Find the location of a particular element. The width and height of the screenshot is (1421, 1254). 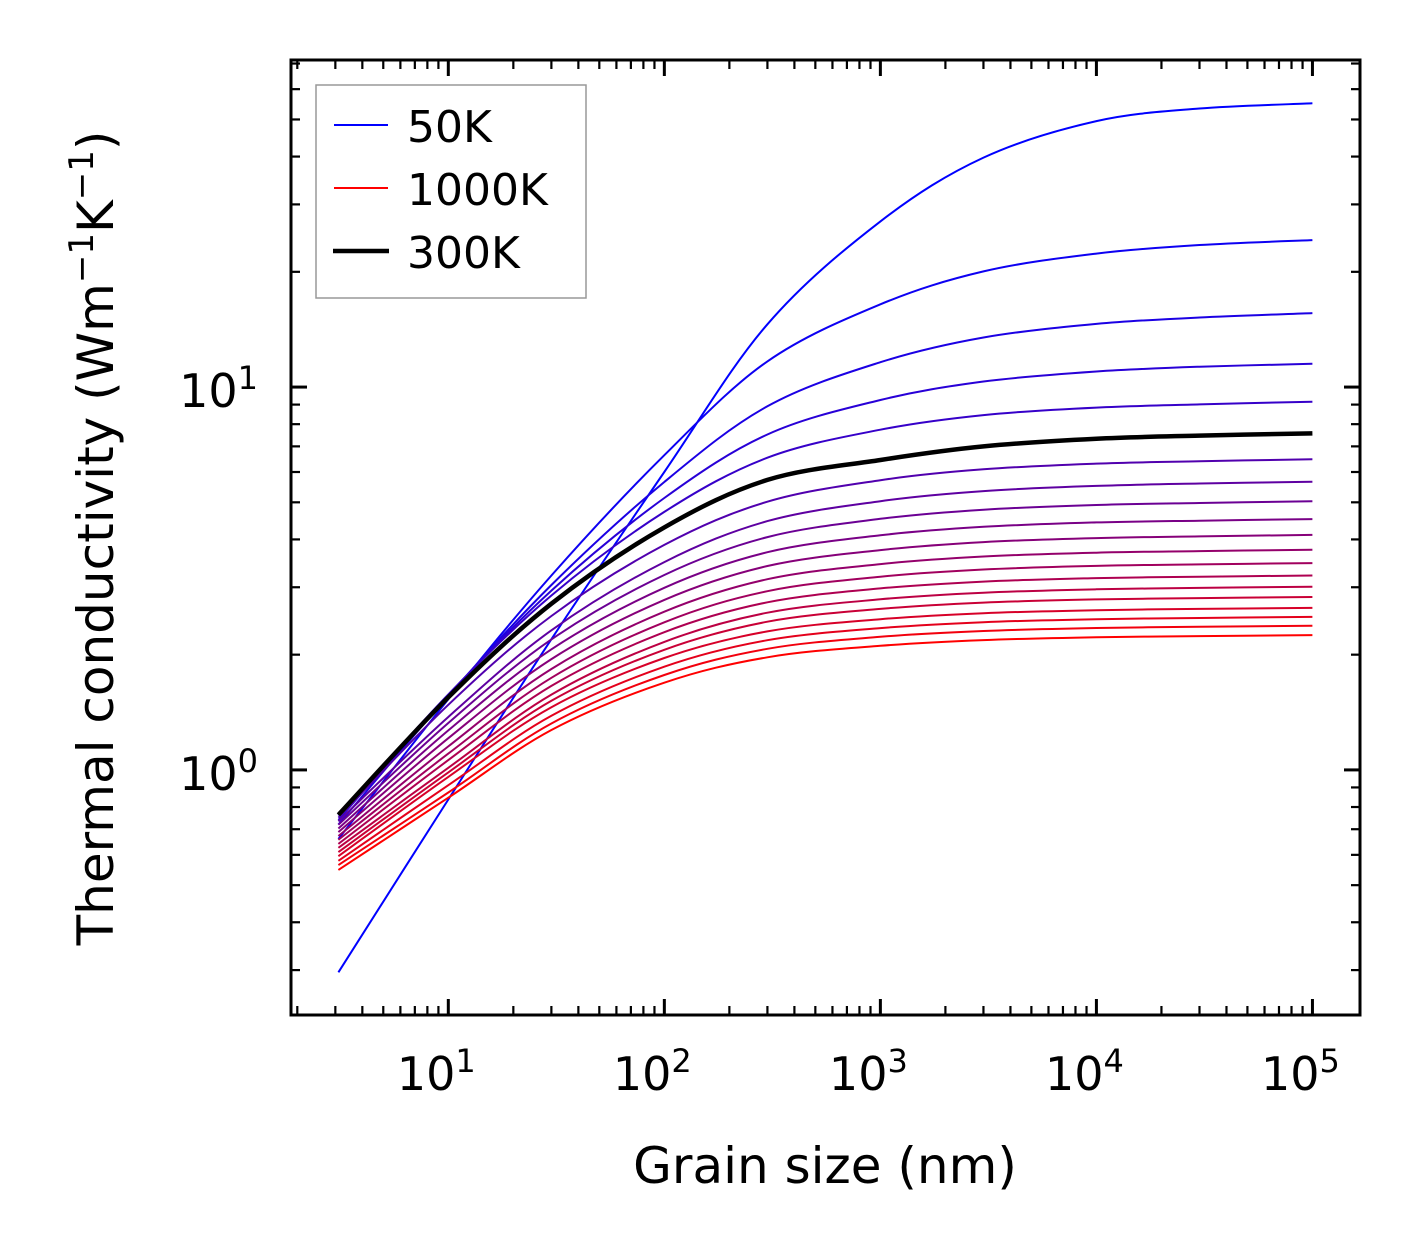

x-tick-label: 10³ is located at coordinates (868, 1071).